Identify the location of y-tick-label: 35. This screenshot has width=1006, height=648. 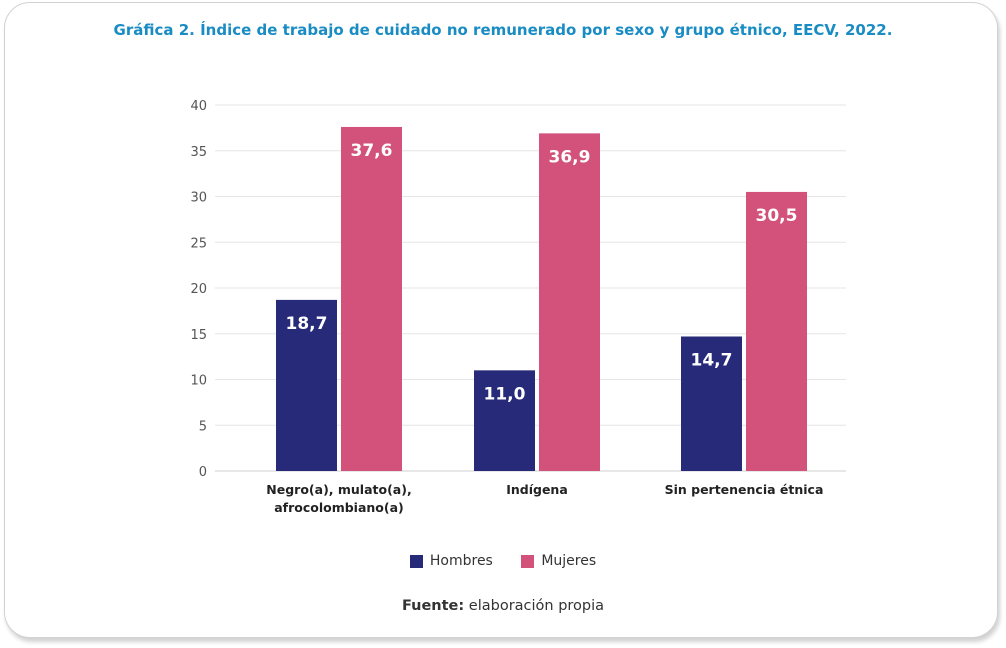
(198, 152).